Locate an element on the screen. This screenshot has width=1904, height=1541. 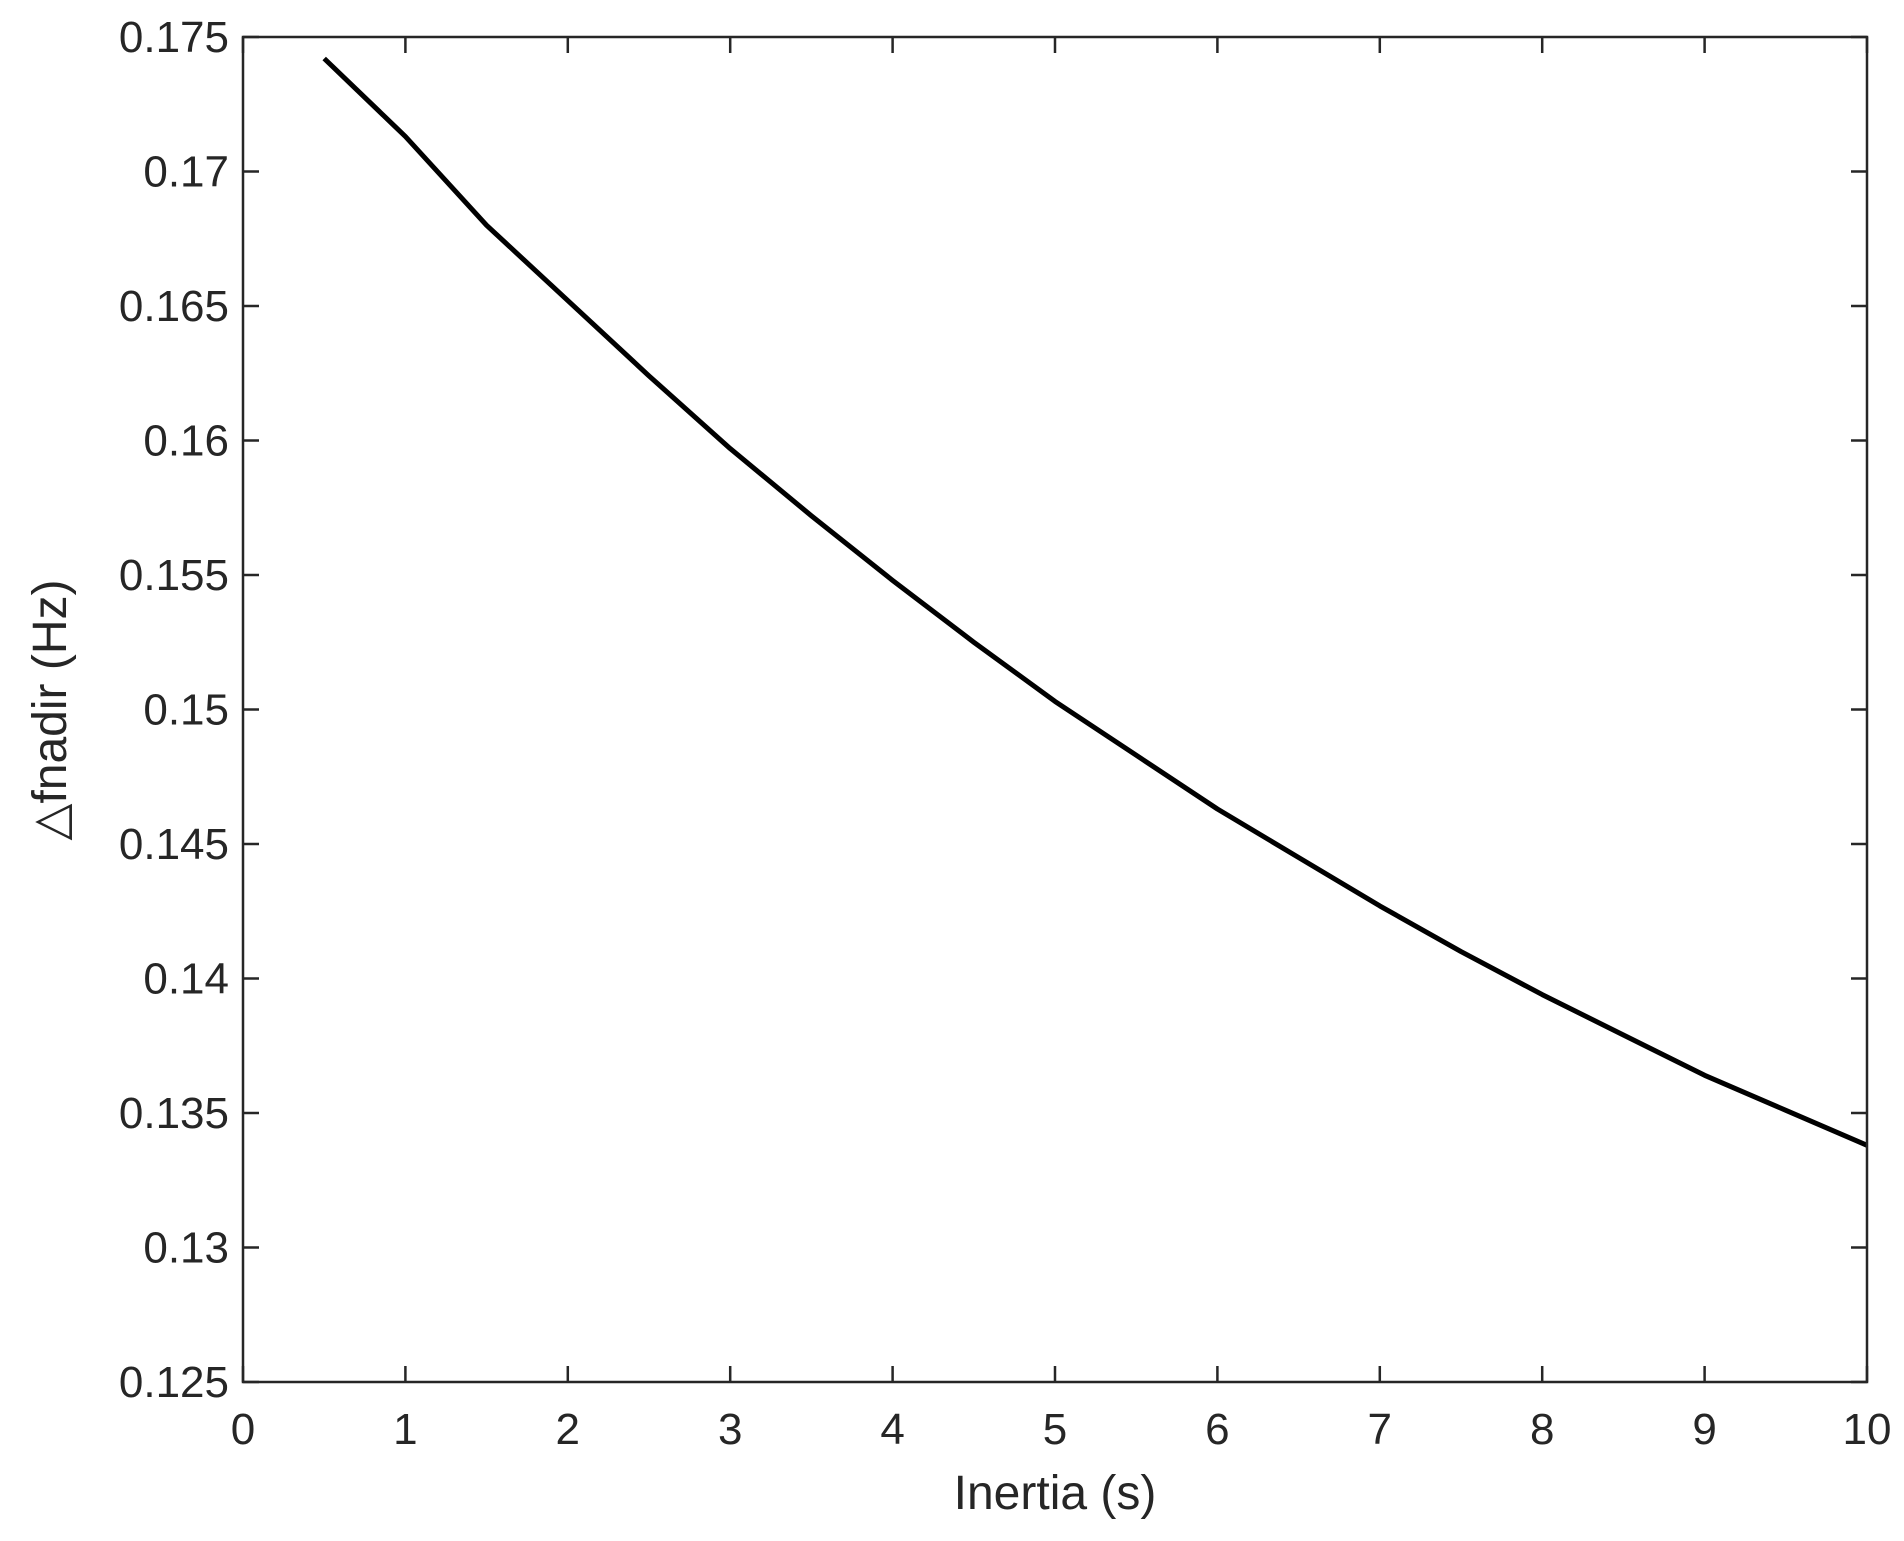
x-axis-title: Inertia (s) is located at coordinates (1055, 1493).